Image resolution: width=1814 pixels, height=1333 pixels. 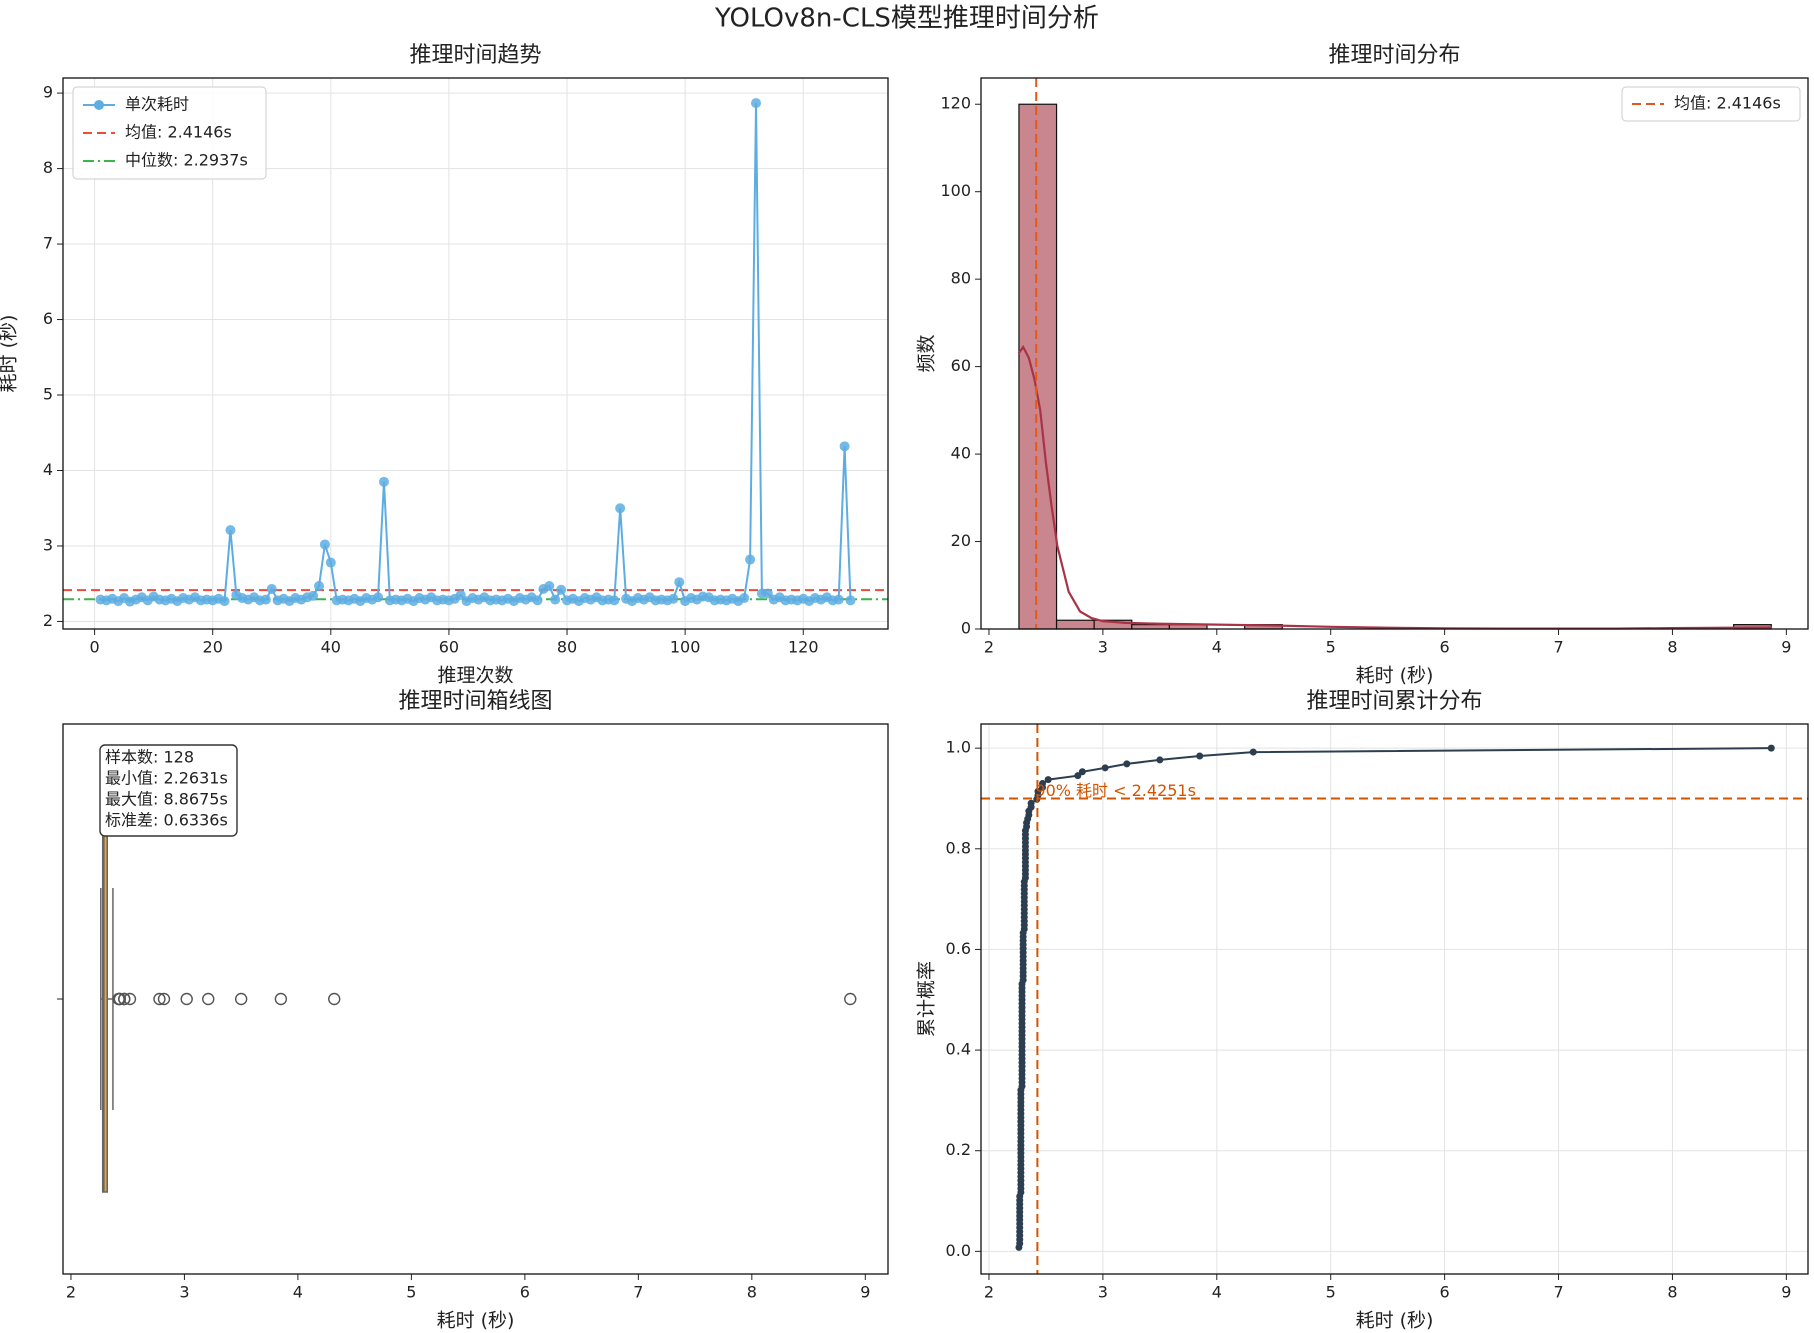 What do you see at coordinates (1394, 701) in the screenshot?
I see `subplot-title: 推理时间累计分布` at bounding box center [1394, 701].